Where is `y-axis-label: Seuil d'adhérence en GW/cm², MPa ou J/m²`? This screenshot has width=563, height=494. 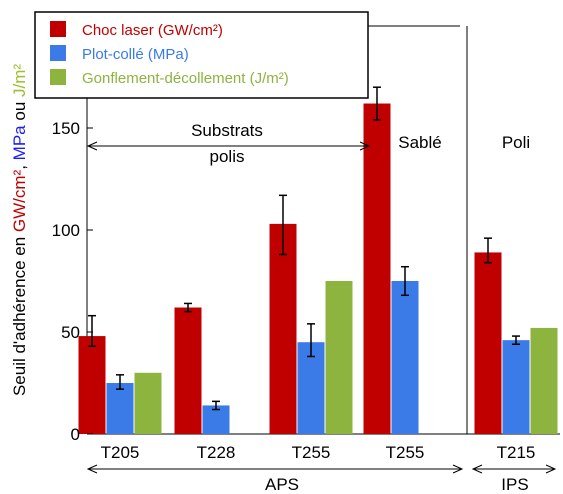
y-axis-label: Seuil d'adhérence en GW/cm², MPa ou J/m² is located at coordinates (19, 230).